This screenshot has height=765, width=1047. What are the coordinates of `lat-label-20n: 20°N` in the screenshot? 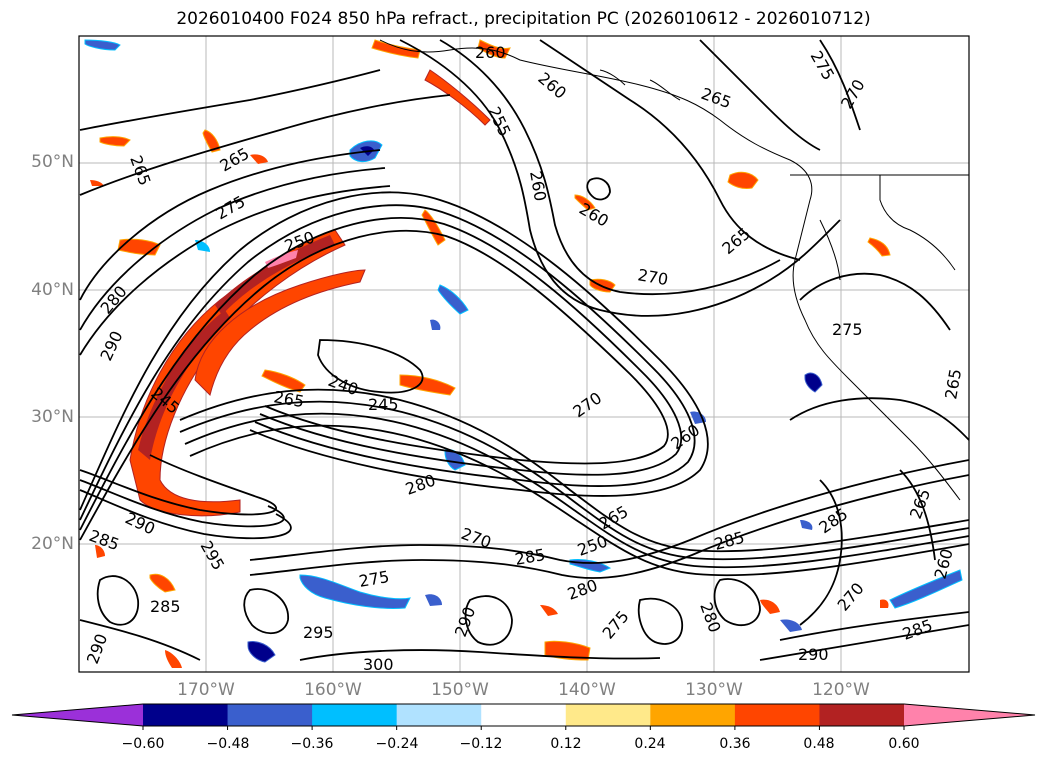 It's located at (52, 544).